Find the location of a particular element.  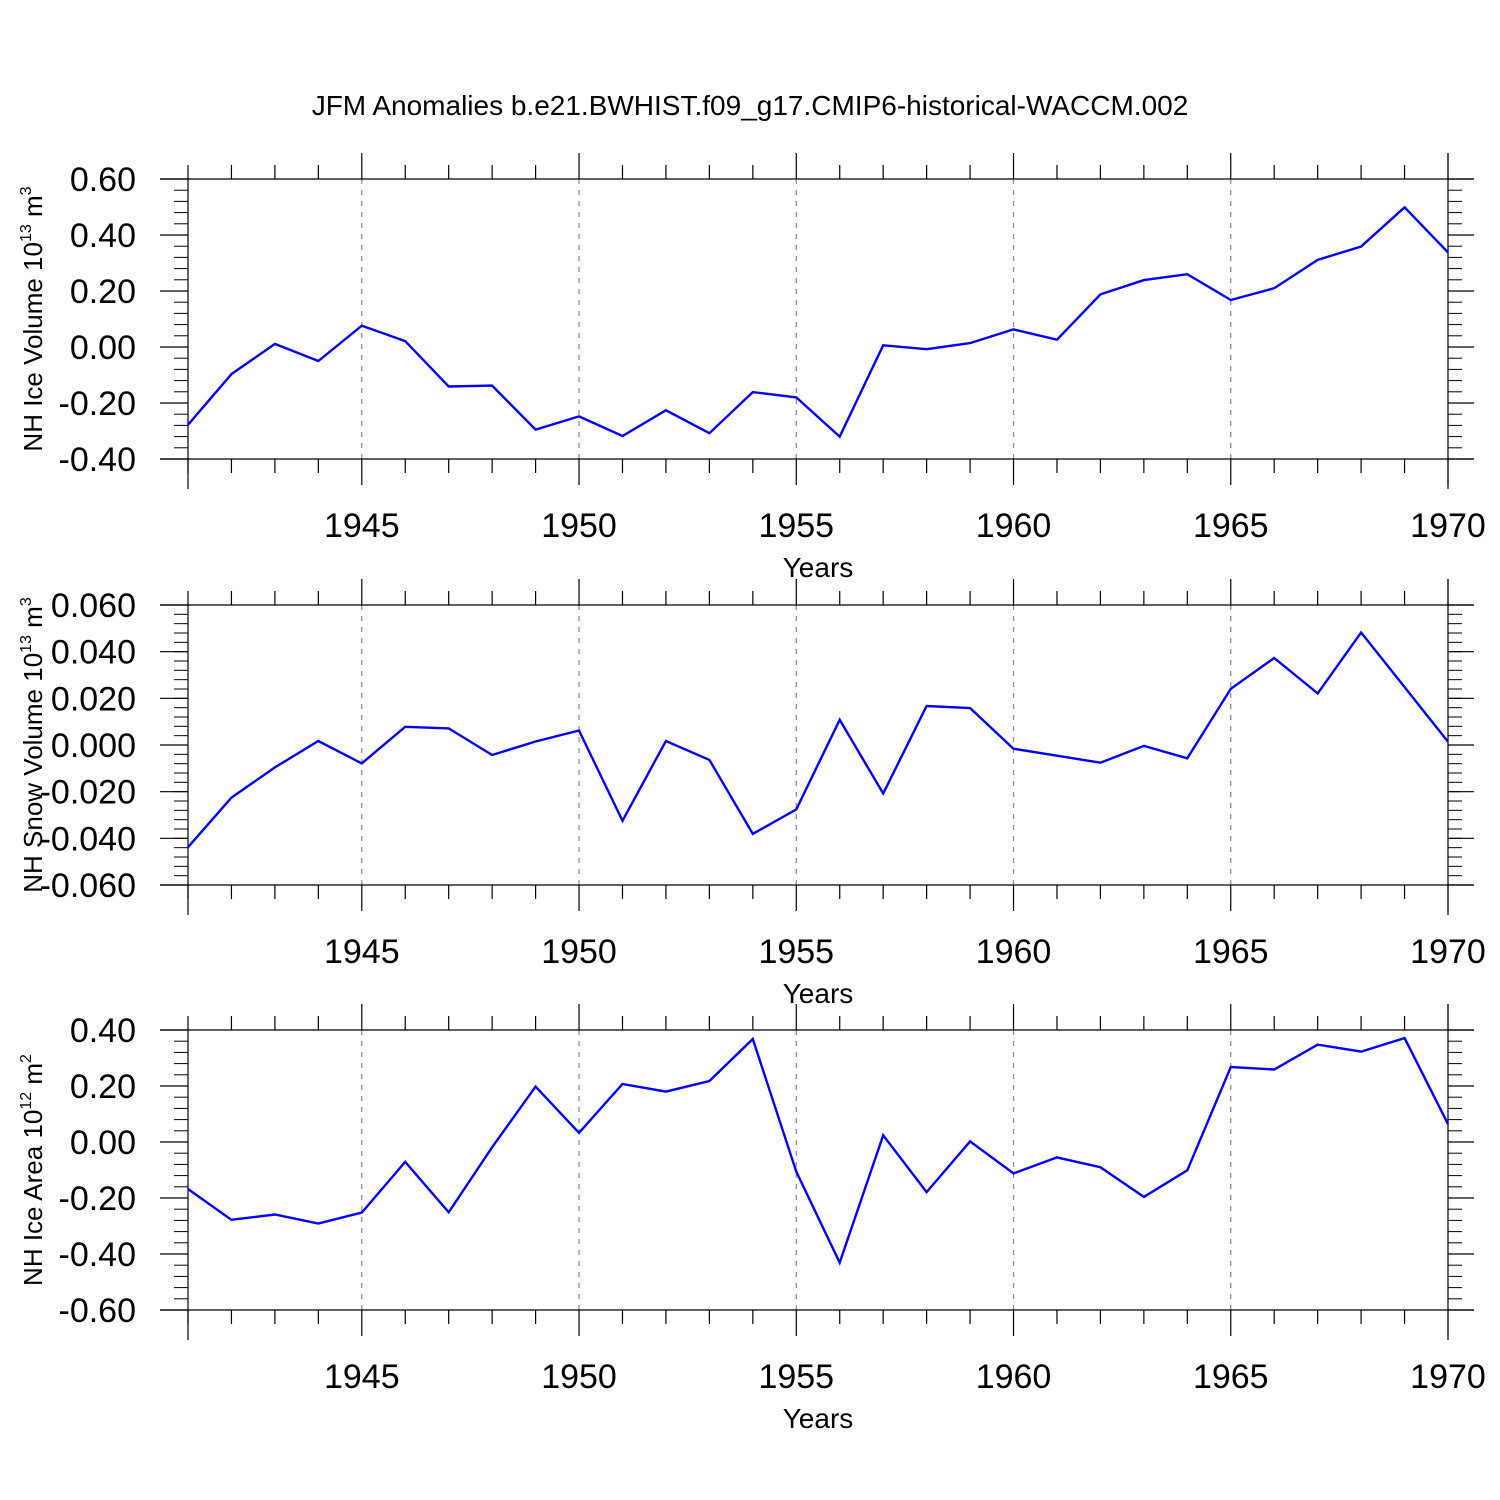

y-tick-label: 0.040 is located at coordinates (93, 653).